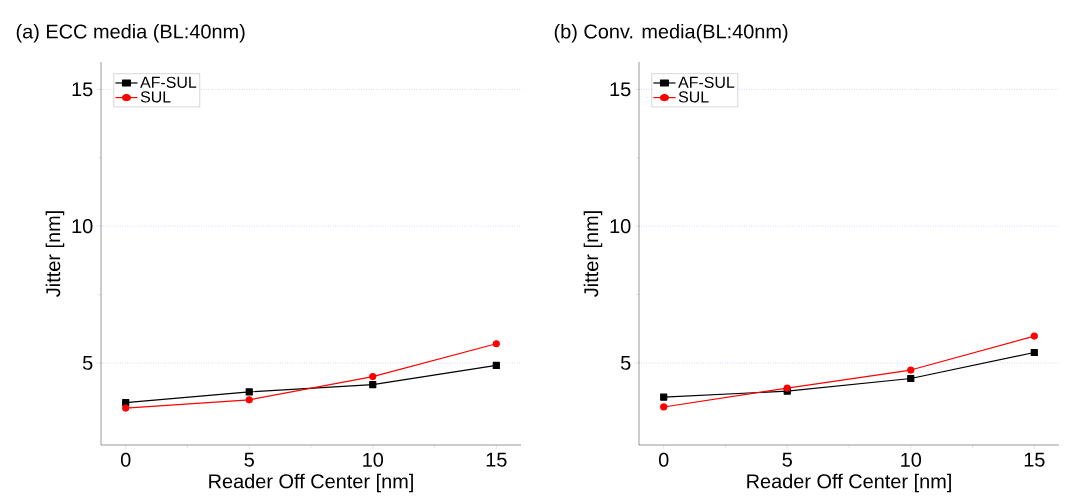 The height and width of the screenshot is (496, 1070). Describe the element at coordinates (671, 33) in the screenshot. I see `chart-title: (b) Conv. media(BL:40nm)` at that location.